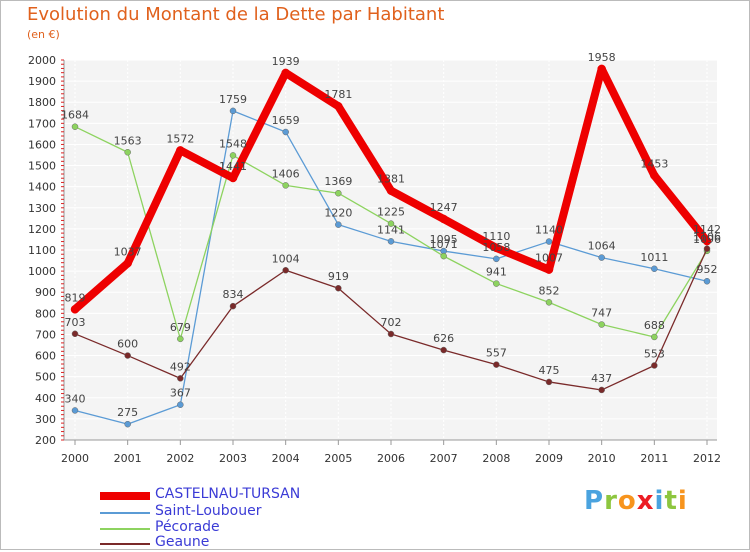  I want to click on y-tick-label: 1300, so click(42, 208).